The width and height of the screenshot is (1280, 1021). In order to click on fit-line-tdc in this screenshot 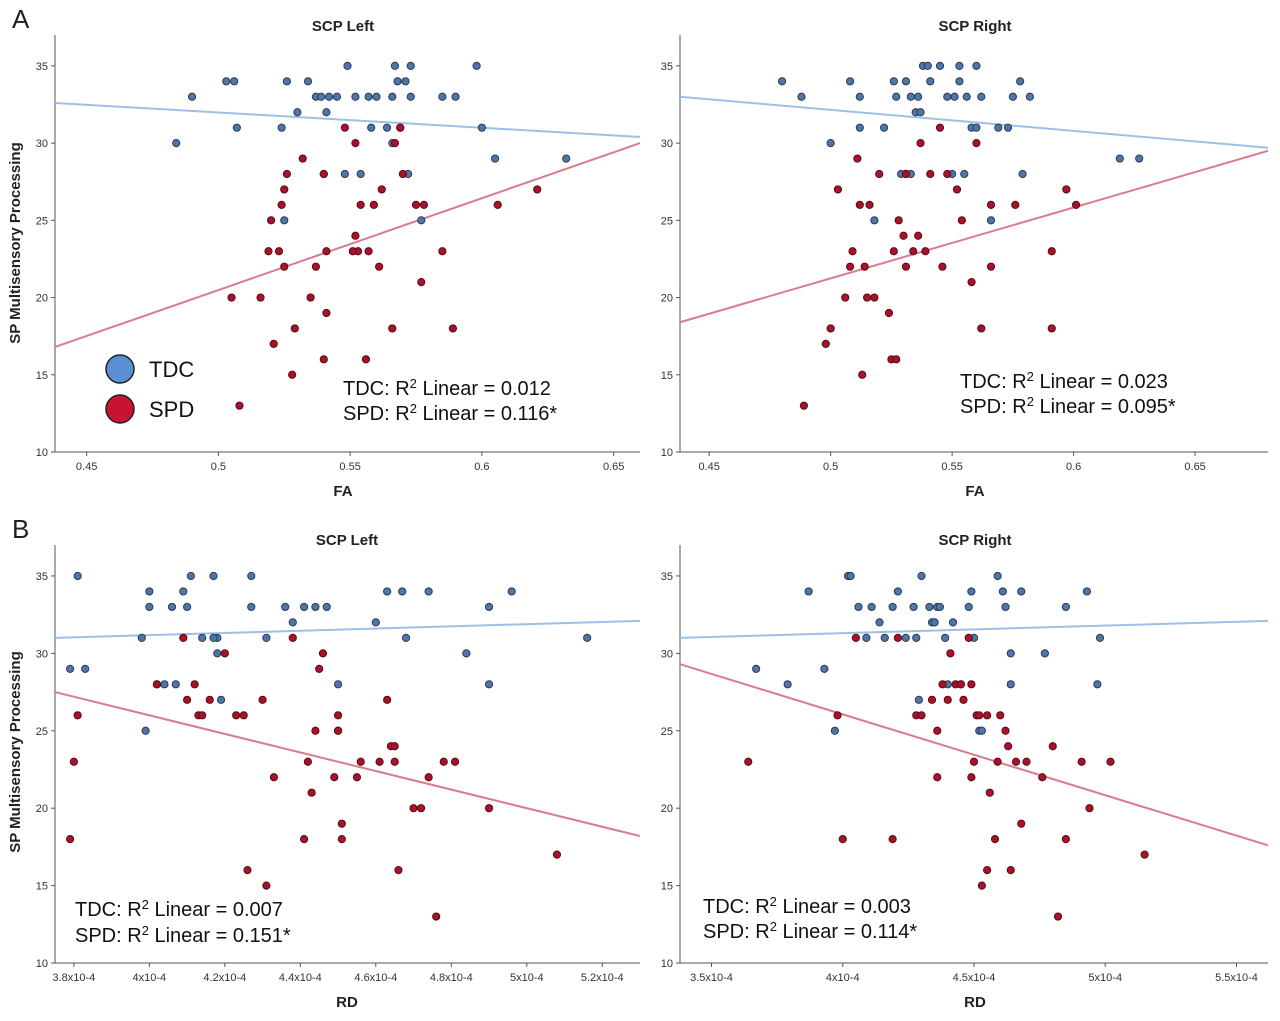, I will do `click(347, 119)`.